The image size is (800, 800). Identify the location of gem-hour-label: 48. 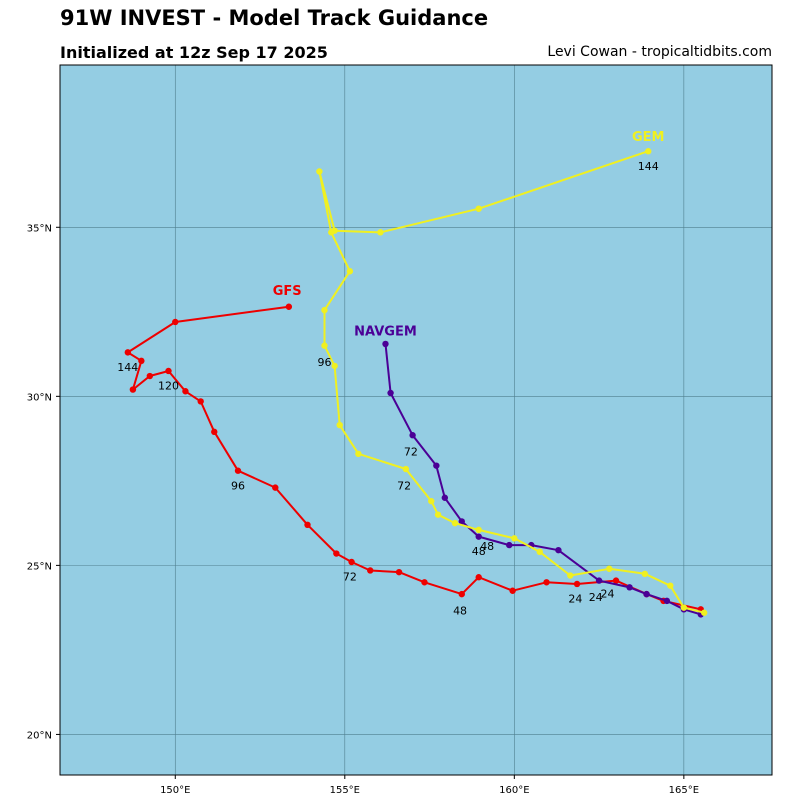
(487, 546).